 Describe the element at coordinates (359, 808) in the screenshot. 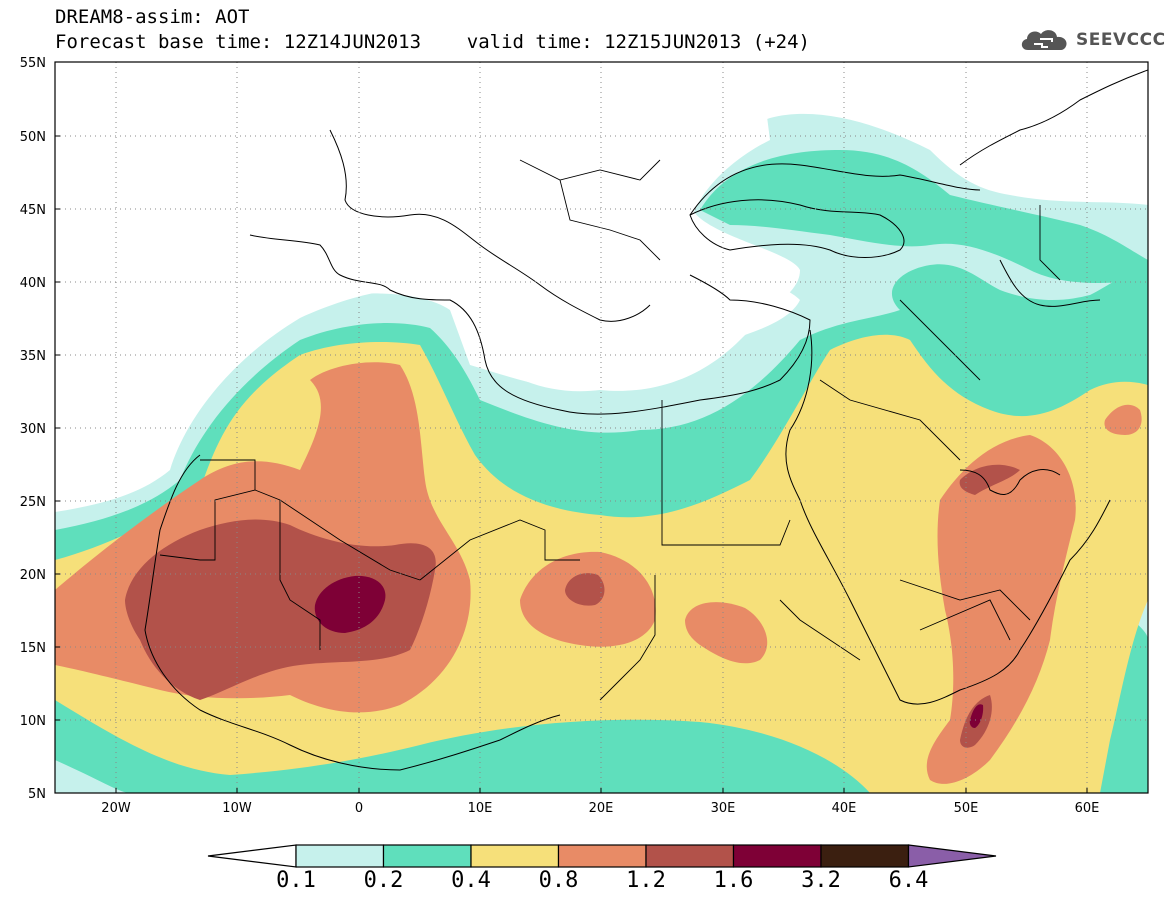

I see `lon-label-0: 0` at that location.